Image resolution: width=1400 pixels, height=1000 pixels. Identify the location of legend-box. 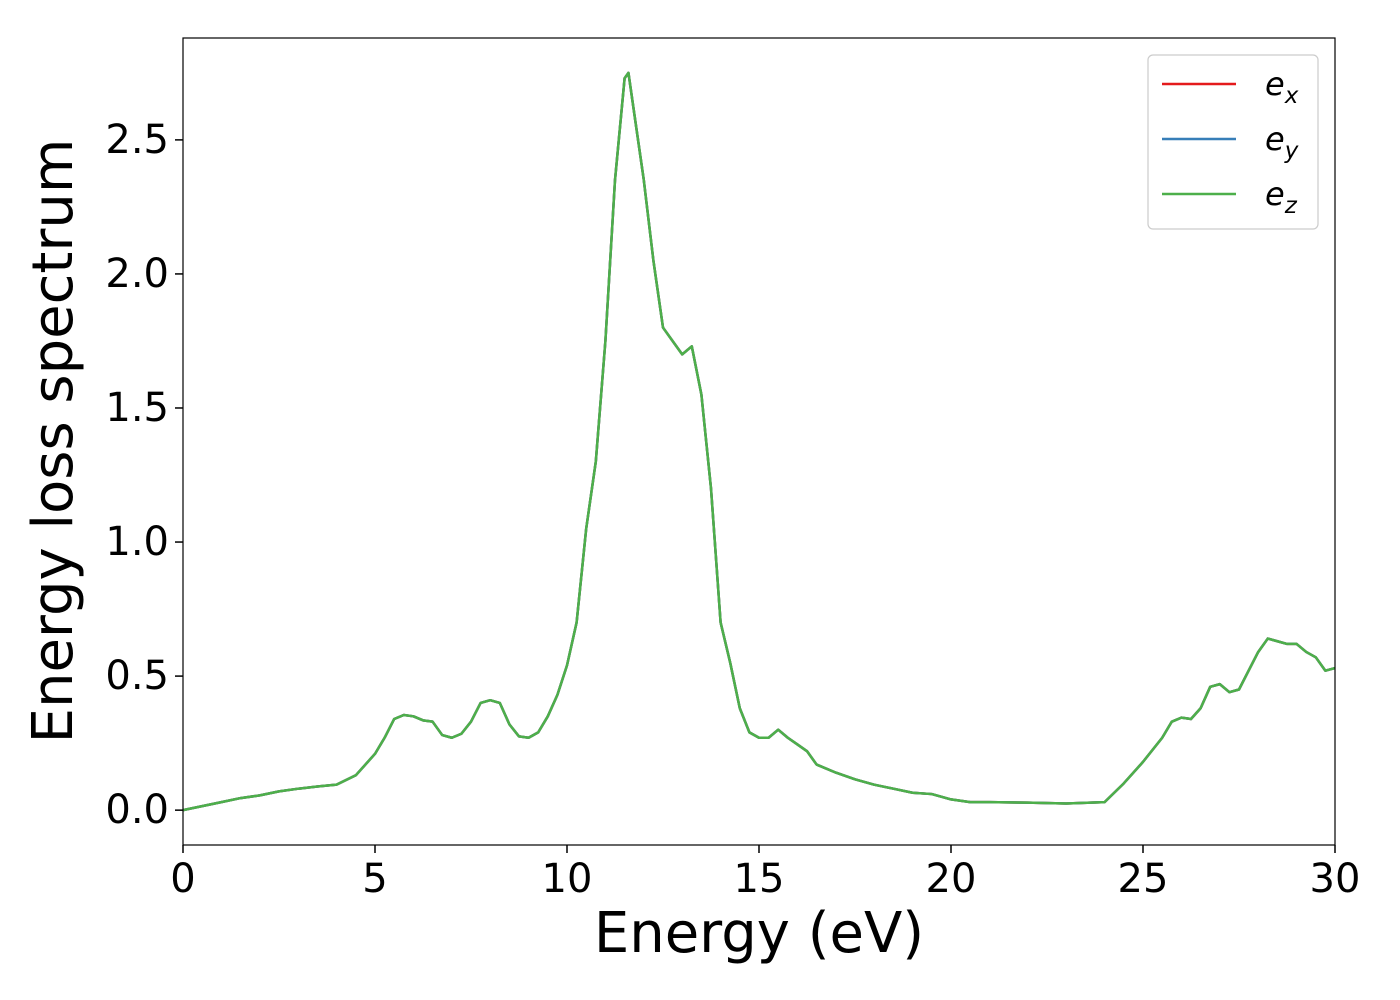
(1233, 142).